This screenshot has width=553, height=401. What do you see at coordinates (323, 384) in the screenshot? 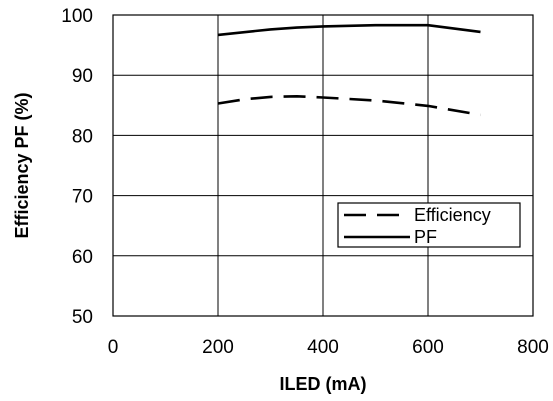
I see `x-axis-title: ILED (mA)` at bounding box center [323, 384].